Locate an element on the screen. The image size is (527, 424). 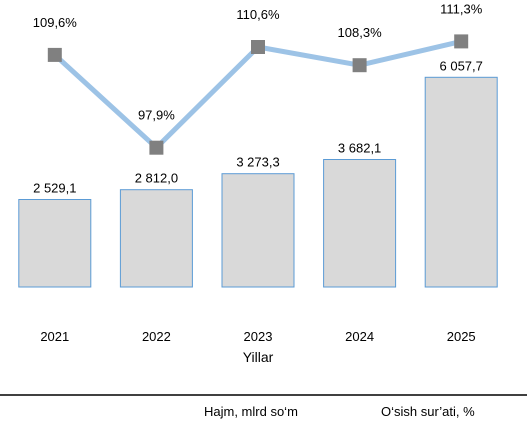
growth-label-2021: 109,6% is located at coordinates (55, 22).